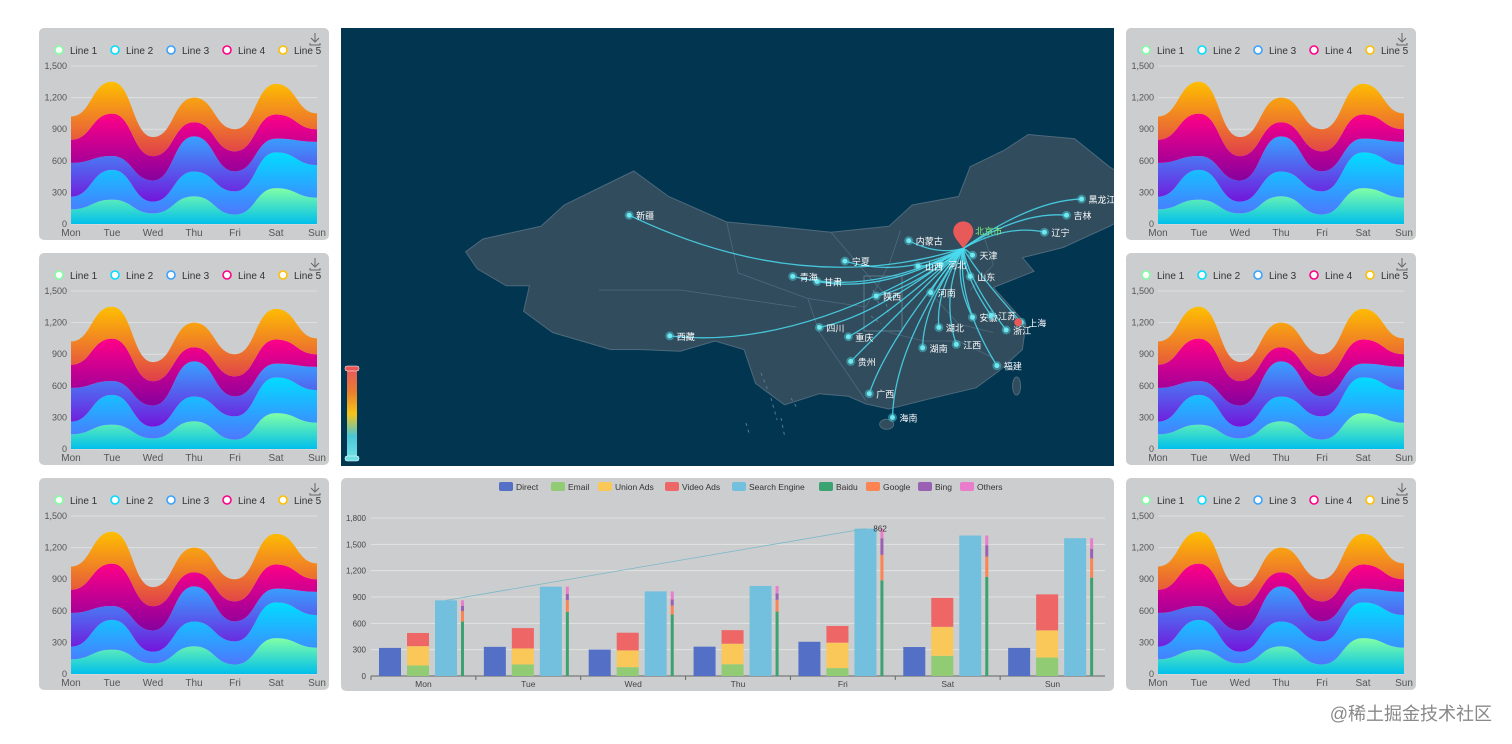 Image resolution: width=1512 pixels, height=744 pixels. What do you see at coordinates (701, 487) in the screenshot?
I see `legend-item: Video Ads` at bounding box center [701, 487].